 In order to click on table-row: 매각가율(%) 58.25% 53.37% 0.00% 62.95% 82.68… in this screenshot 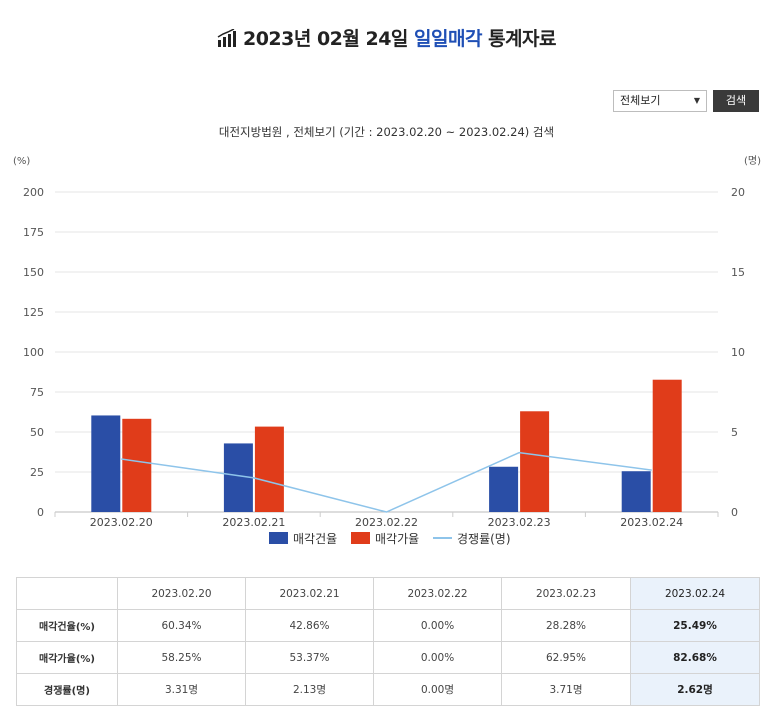, I will do `click(388, 657)`.